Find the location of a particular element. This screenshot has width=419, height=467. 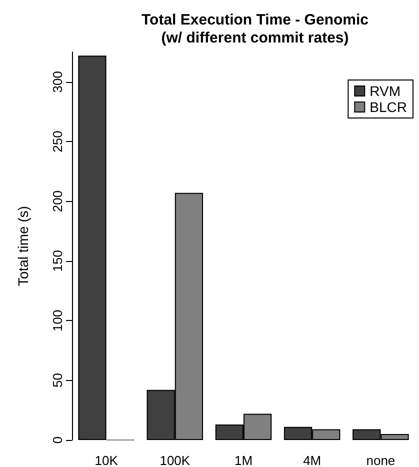

x-tick-label: 100K is located at coordinates (175, 460).